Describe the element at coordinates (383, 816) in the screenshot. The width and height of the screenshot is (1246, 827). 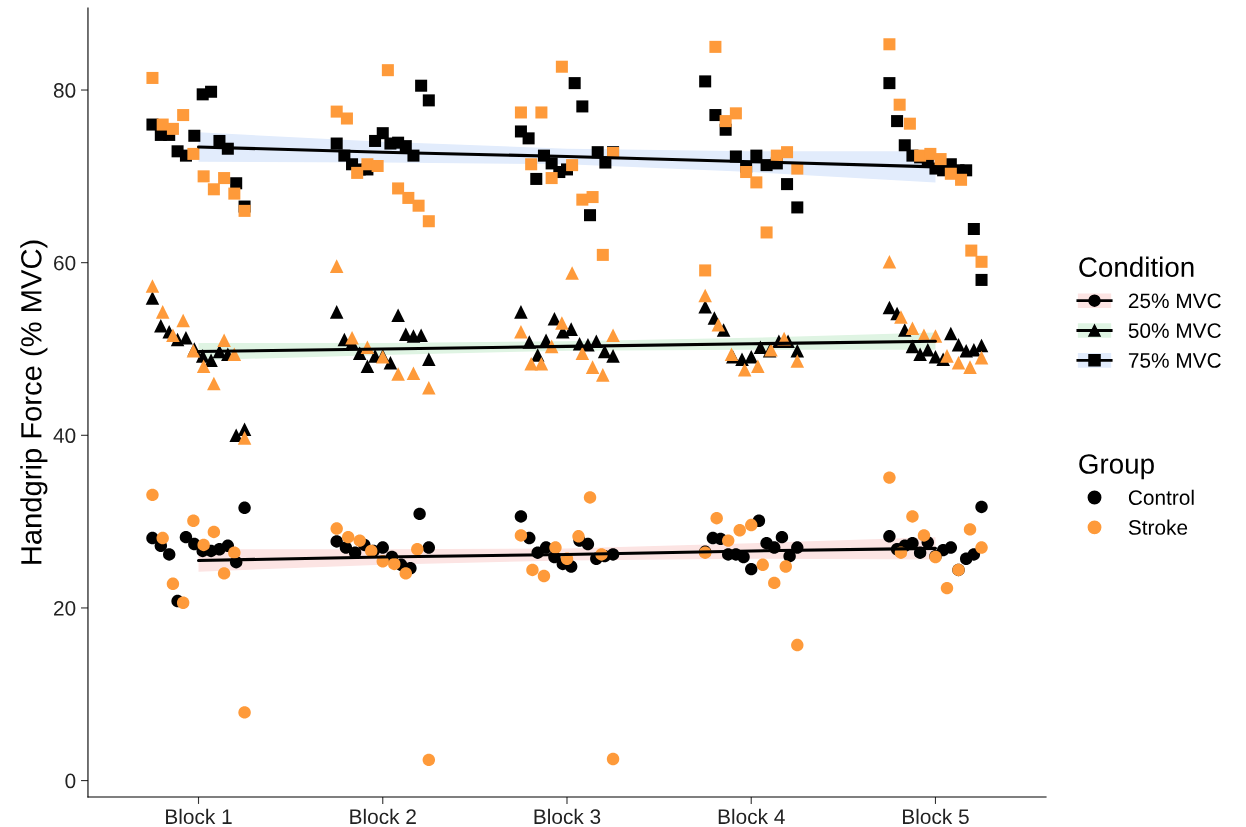
I see `x-tick-label: Block 2` at that location.